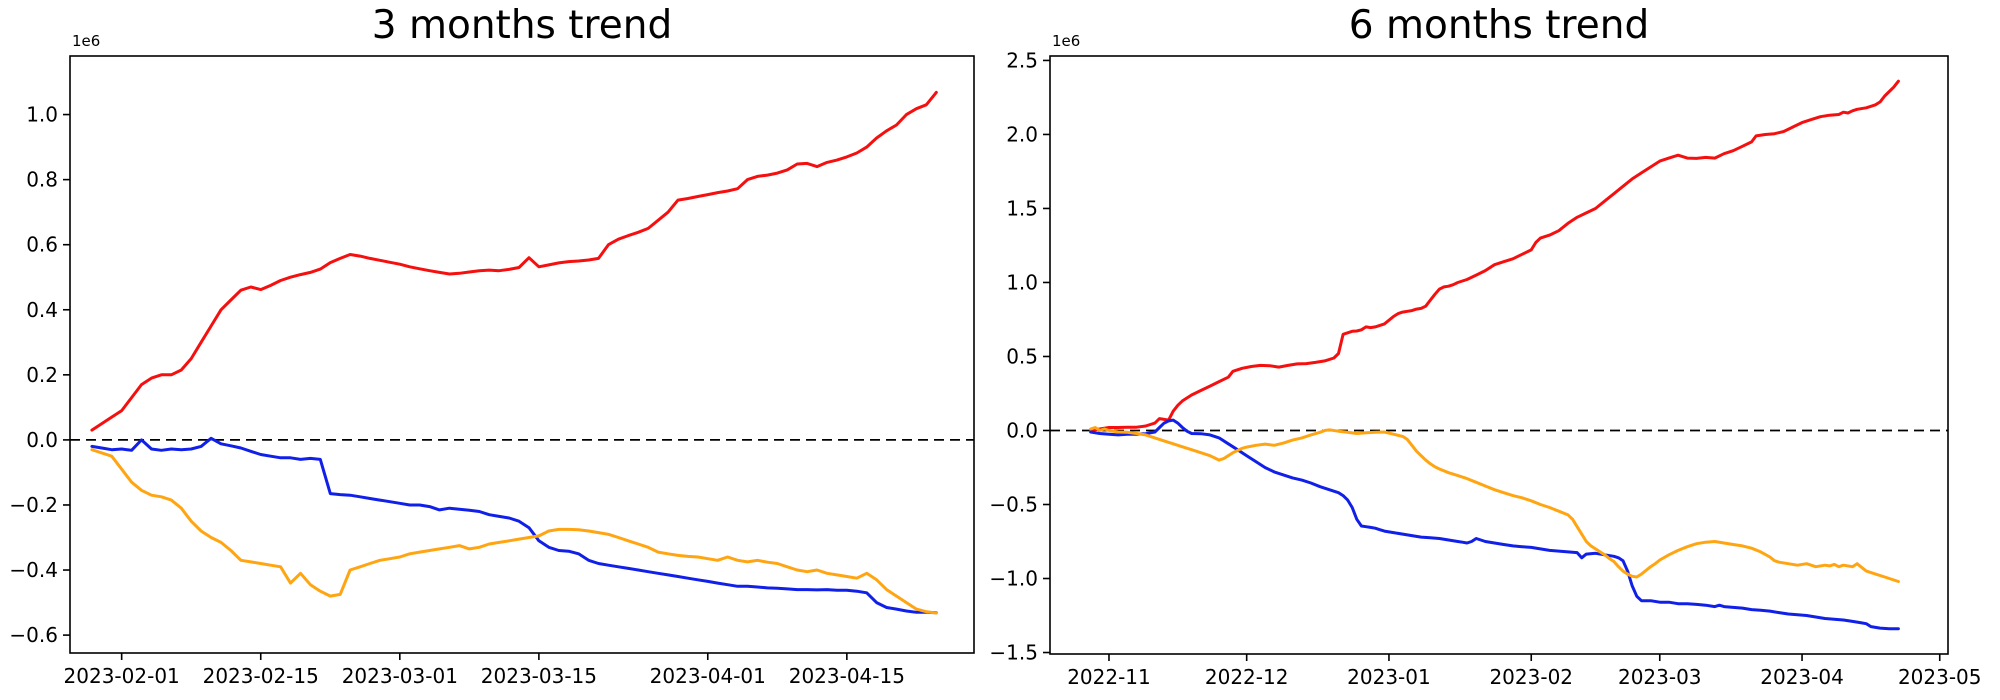 Image resolution: width=2000 pixels, height=700 pixels. Describe the element at coordinates (1802, 677) in the screenshot. I see `x-tick-label: 2023-04` at that location.